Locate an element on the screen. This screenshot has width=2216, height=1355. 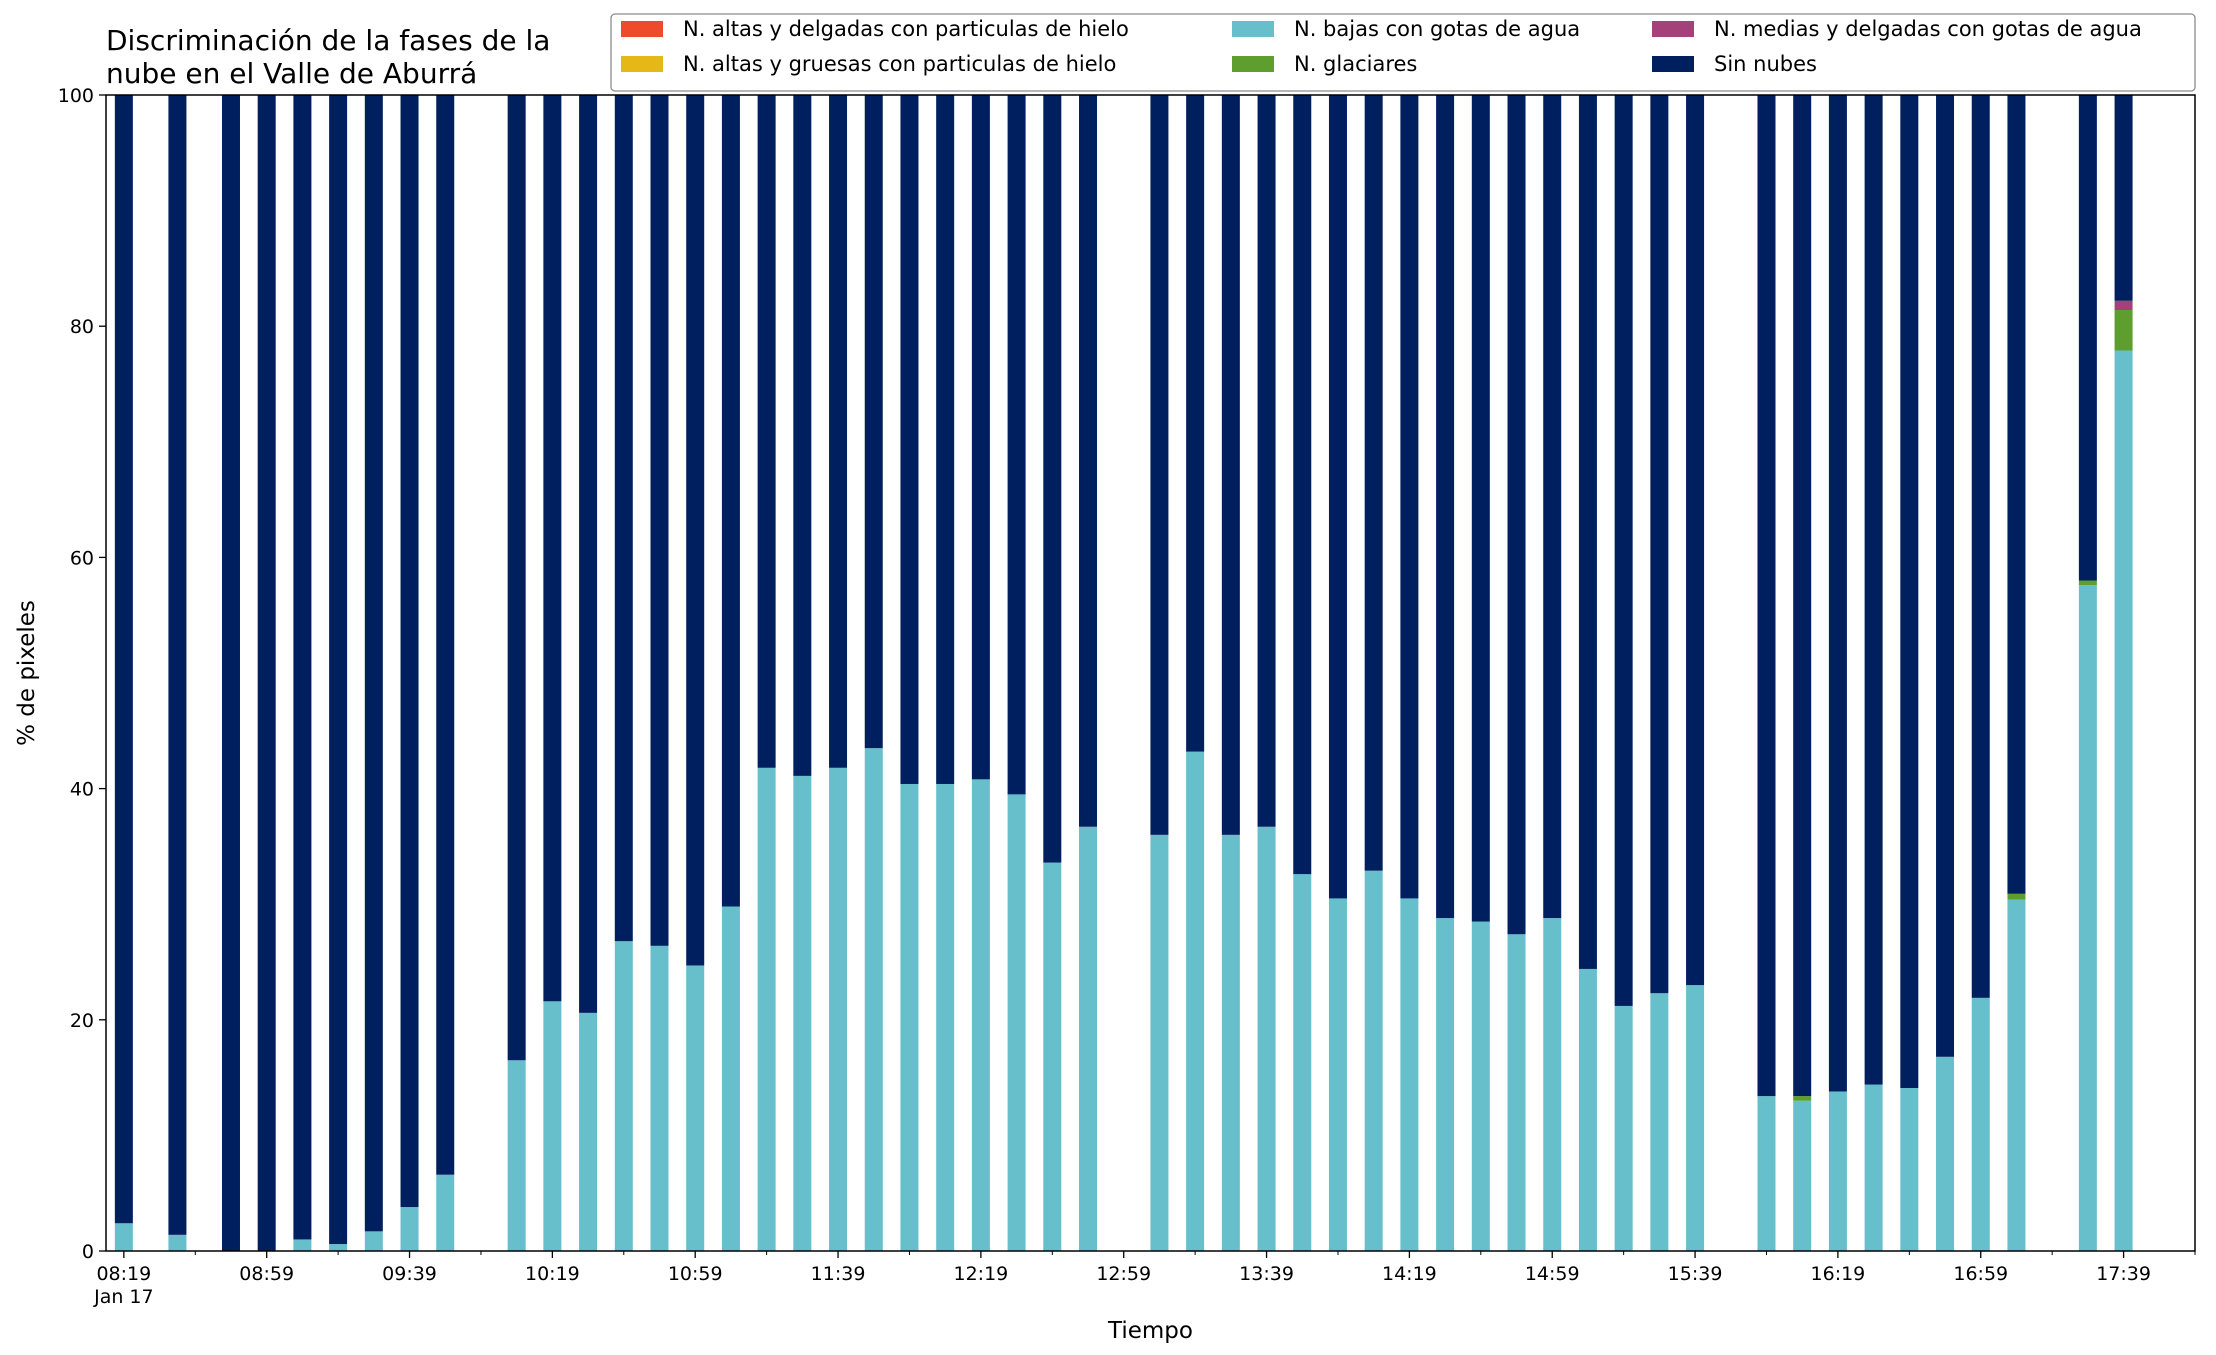
y-tick-label: 40 is located at coordinates (82, 790).